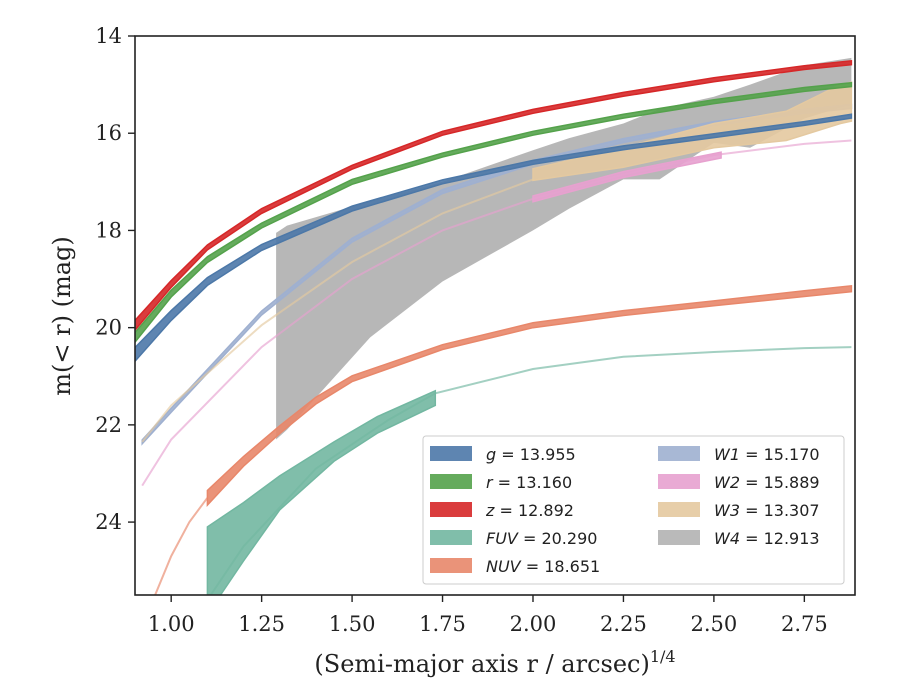 This screenshot has height=700, width=900. Describe the element at coordinates (451, 537) in the screenshot. I see `legend-swatch-fuv` at that location.